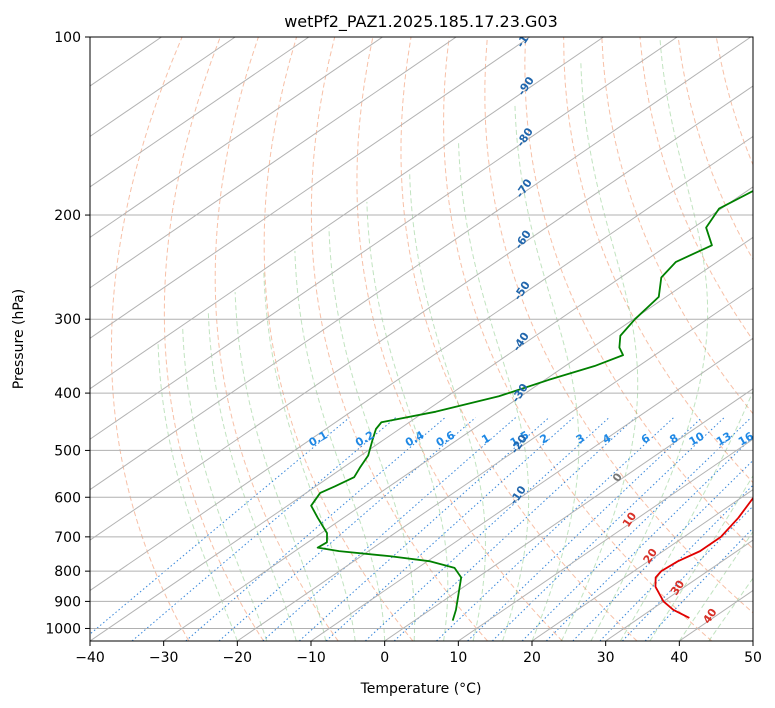 This screenshot has width=775, height=708. Describe the element at coordinates (164, 658) in the screenshot. I see `x-tick-label: −30` at that location.